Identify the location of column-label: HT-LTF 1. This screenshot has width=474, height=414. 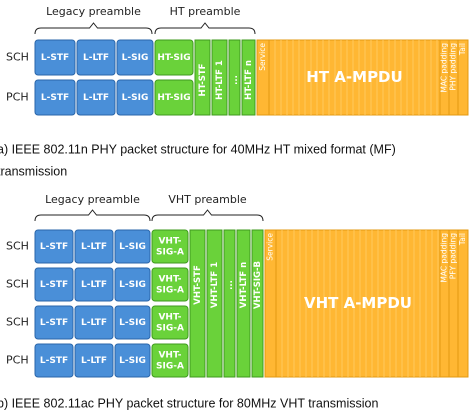
(220, 80).